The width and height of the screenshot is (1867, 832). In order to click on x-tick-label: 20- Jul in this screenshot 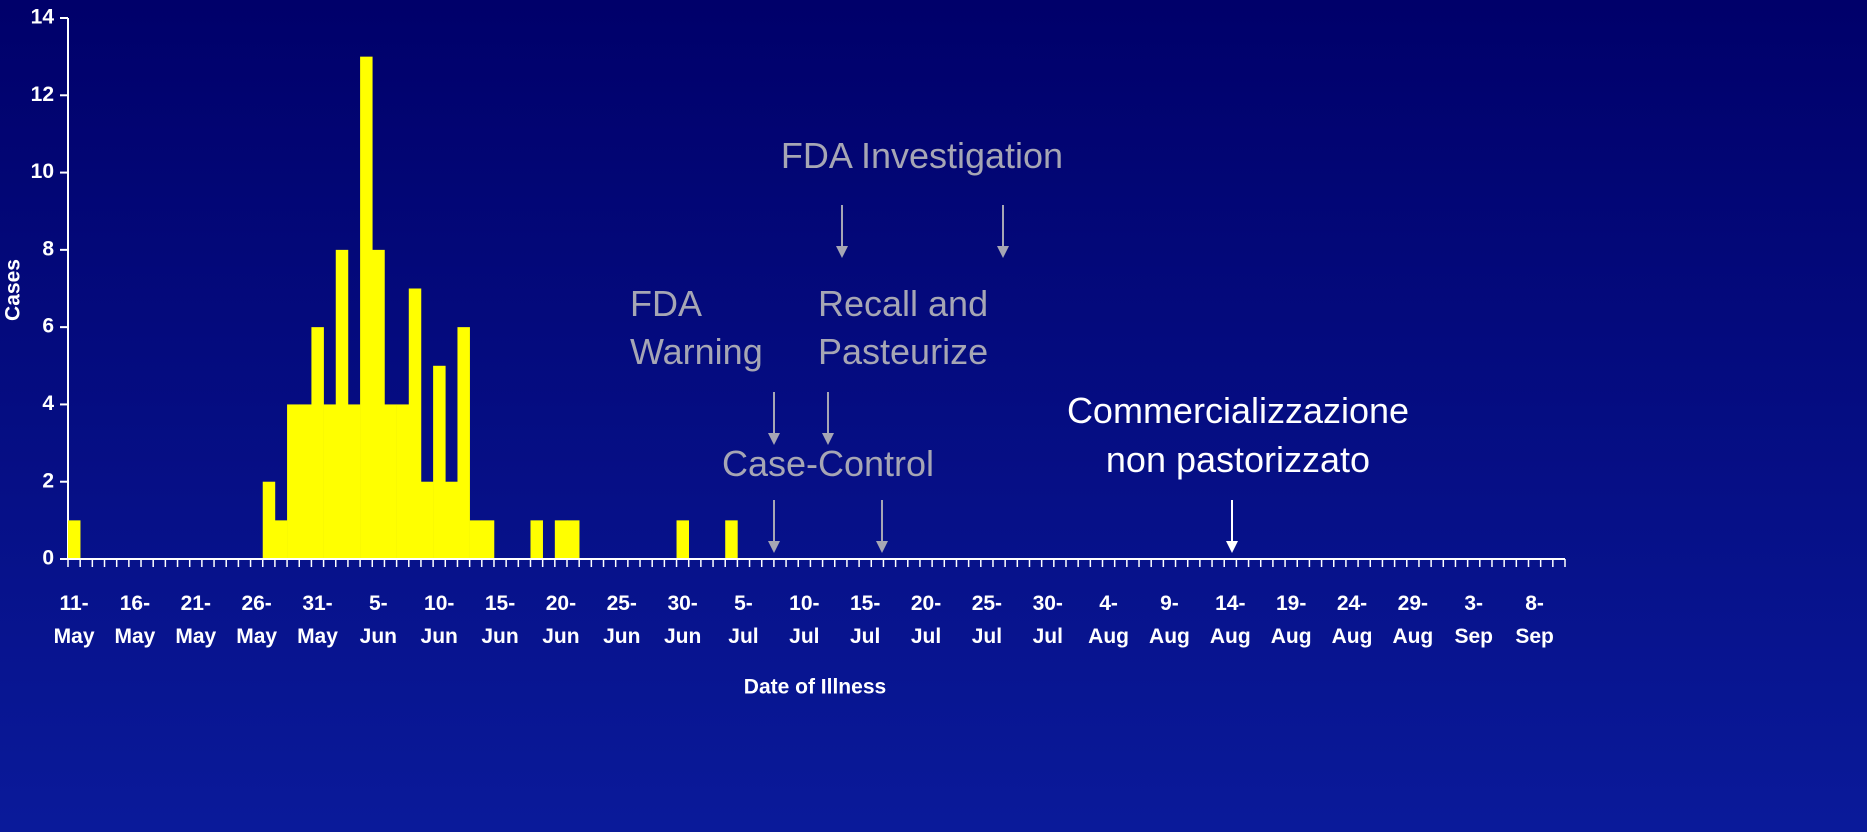, I will do `click(926, 620)`.